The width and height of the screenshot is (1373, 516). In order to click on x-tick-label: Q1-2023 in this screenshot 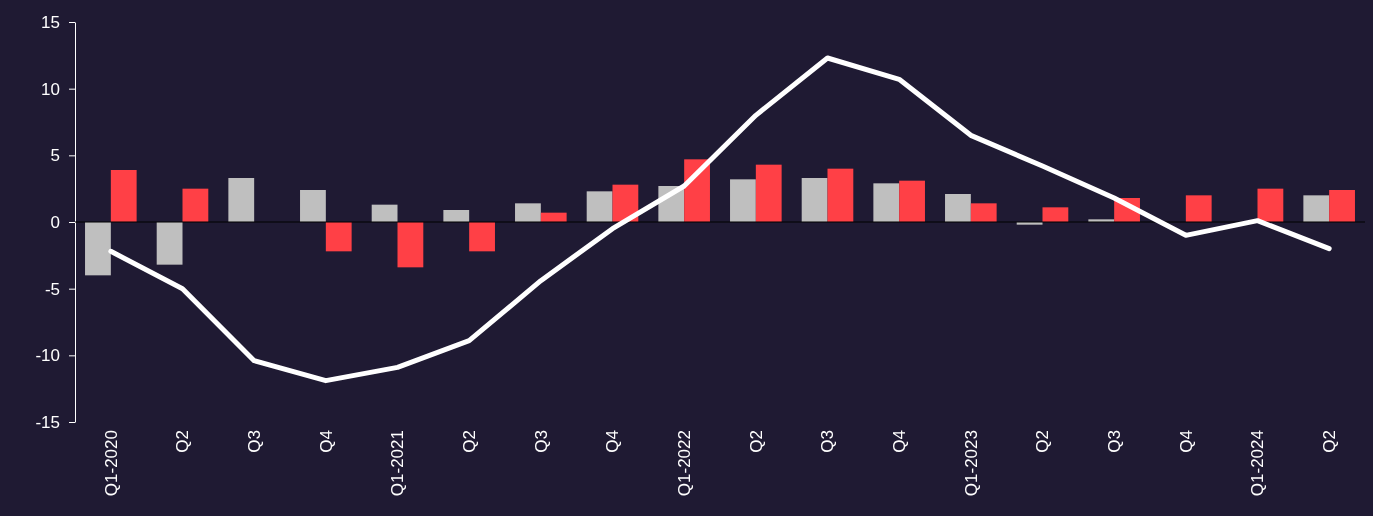, I will do `click(971, 463)`.